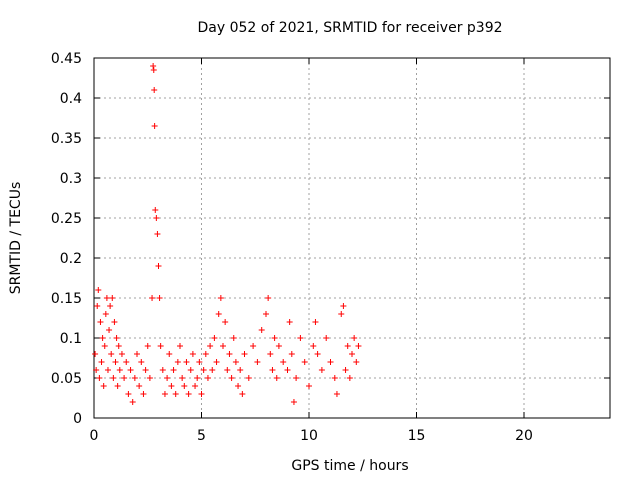  I want to click on y-axis-label: SRMTID / TECUs, so click(16, 238).